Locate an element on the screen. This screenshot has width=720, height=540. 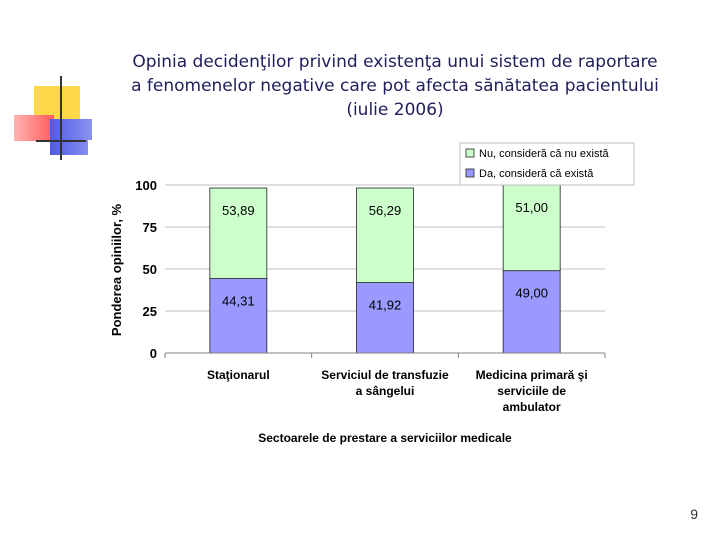
data-label: 51,00 is located at coordinates (531, 207).